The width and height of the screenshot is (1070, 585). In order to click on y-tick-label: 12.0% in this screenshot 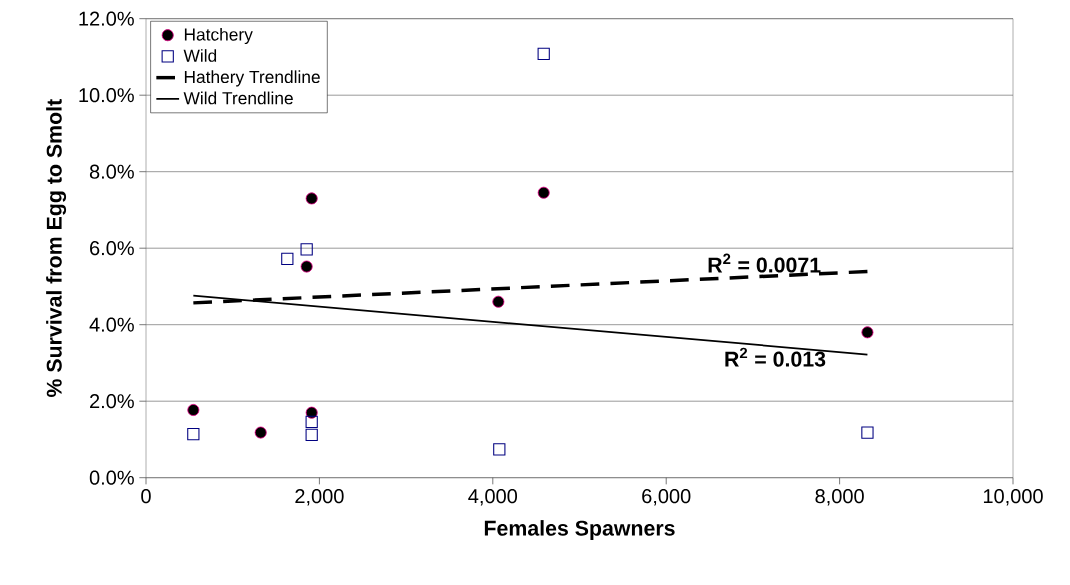, I will do `click(106, 18)`.